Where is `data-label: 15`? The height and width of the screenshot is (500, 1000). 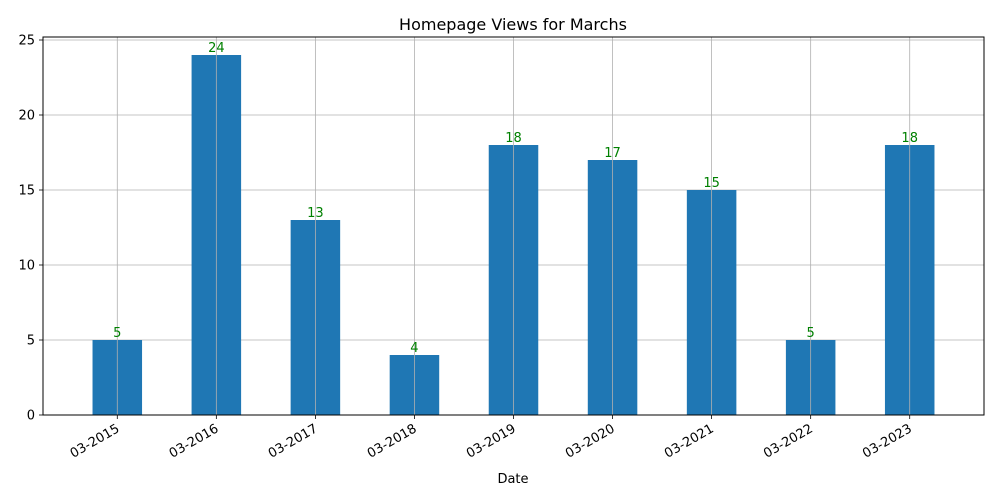 data-label: 15 is located at coordinates (711, 183).